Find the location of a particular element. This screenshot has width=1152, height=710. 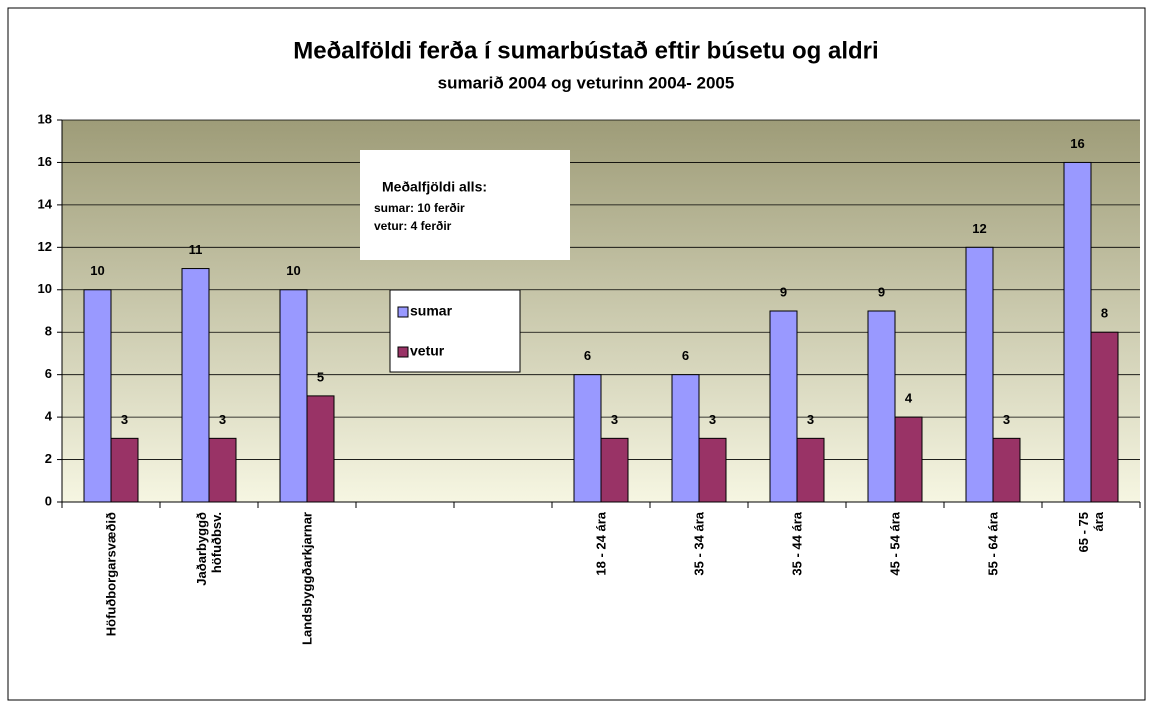

data-label: 16 is located at coordinates (1077, 143).